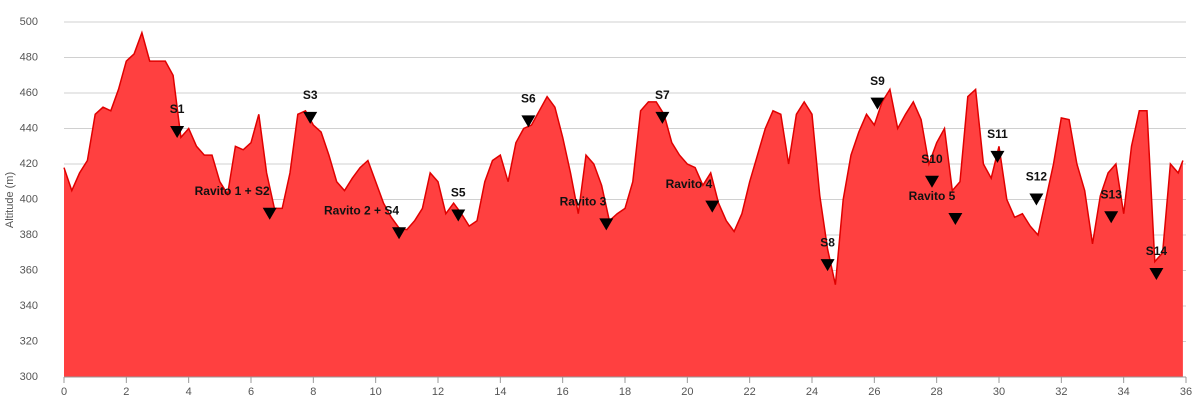  I want to click on y-tick-label: 360, so click(29, 270).